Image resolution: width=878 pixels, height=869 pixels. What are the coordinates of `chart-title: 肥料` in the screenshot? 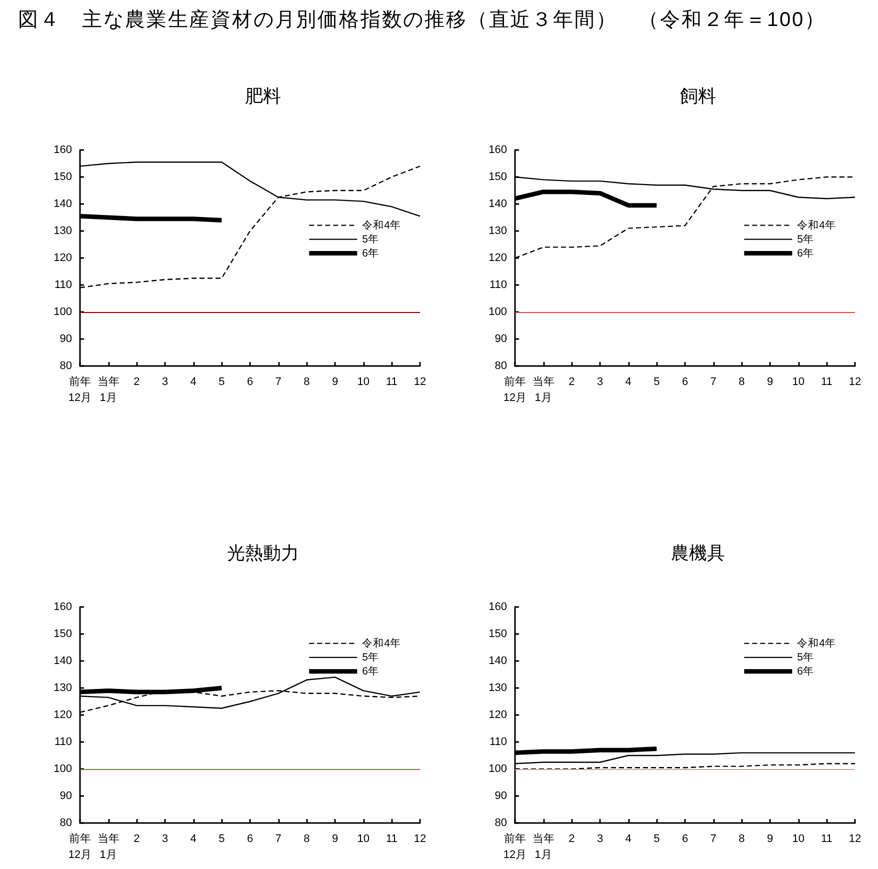 It's located at (263, 96).